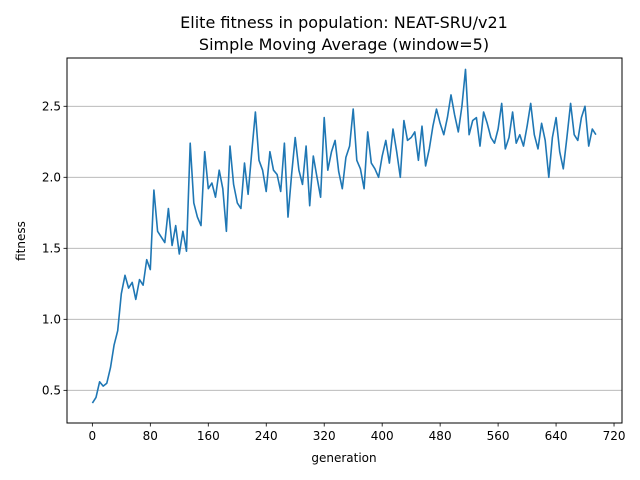 This screenshot has height=480, width=640. Describe the element at coordinates (51, 390) in the screenshot. I see `y-tick-label: 0.5` at that location.